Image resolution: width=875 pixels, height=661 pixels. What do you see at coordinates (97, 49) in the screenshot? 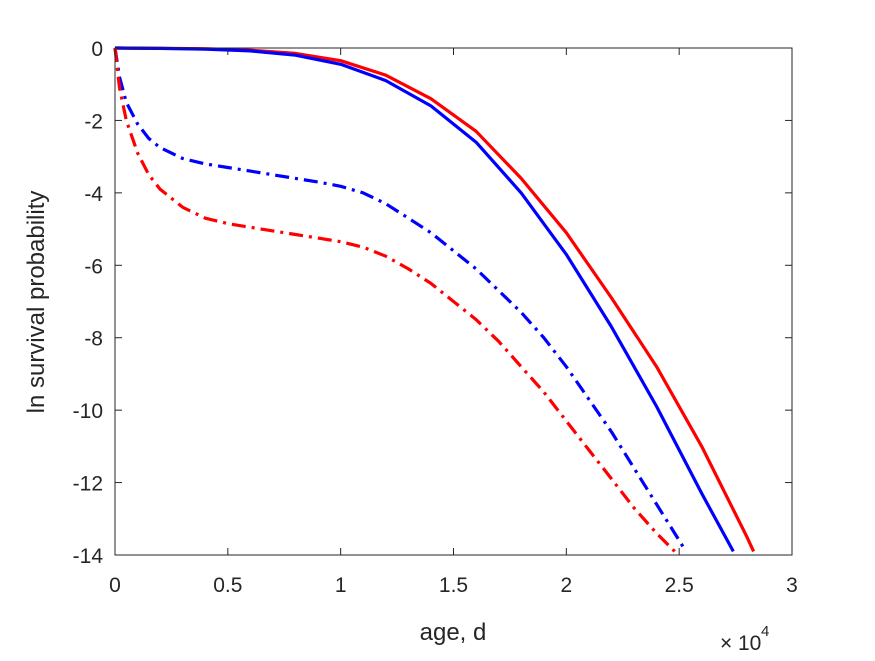
I see `y-tick-label: 0` at bounding box center [97, 49].